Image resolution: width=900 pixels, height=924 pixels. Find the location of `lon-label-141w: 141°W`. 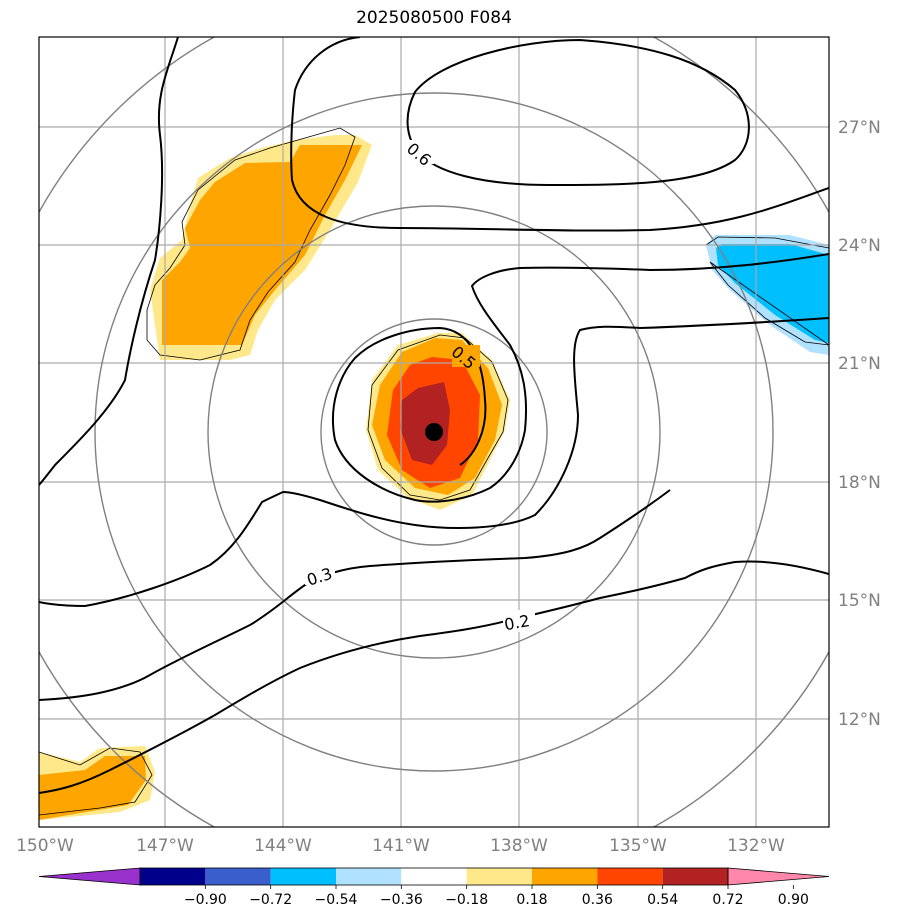

lon-label-141w: 141°W is located at coordinates (401, 846).